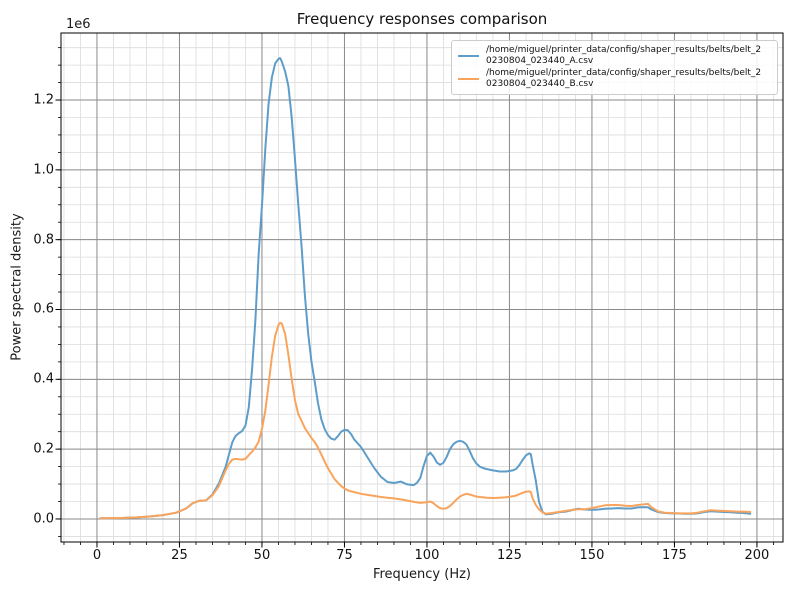  What do you see at coordinates (468, 55) in the screenshot?
I see `series-a-line-swatch` at bounding box center [468, 55].